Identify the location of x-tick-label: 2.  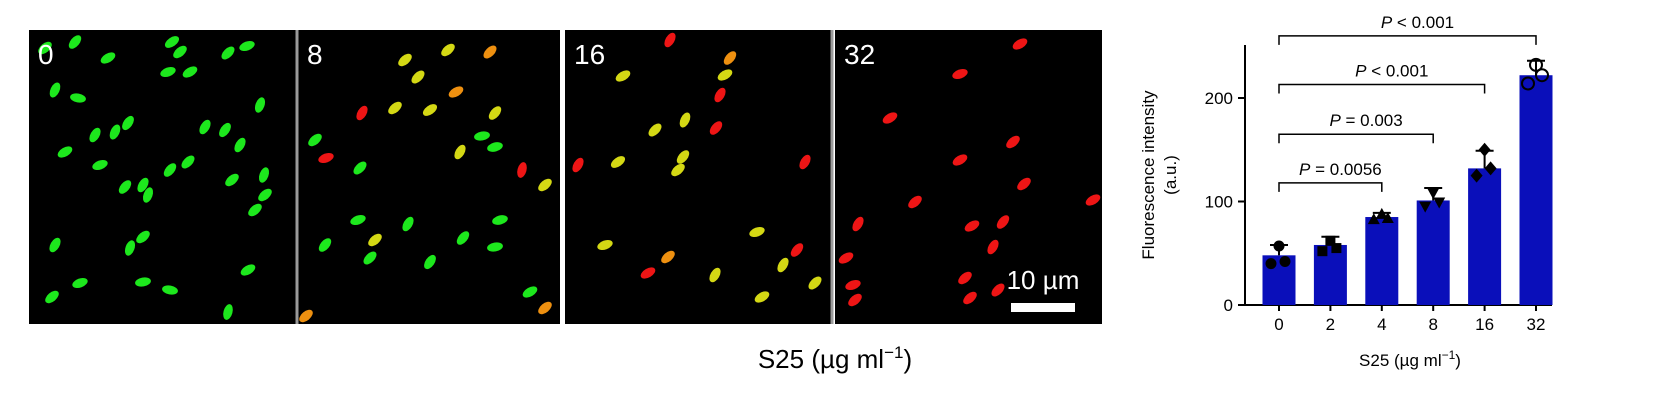
(1330, 324).